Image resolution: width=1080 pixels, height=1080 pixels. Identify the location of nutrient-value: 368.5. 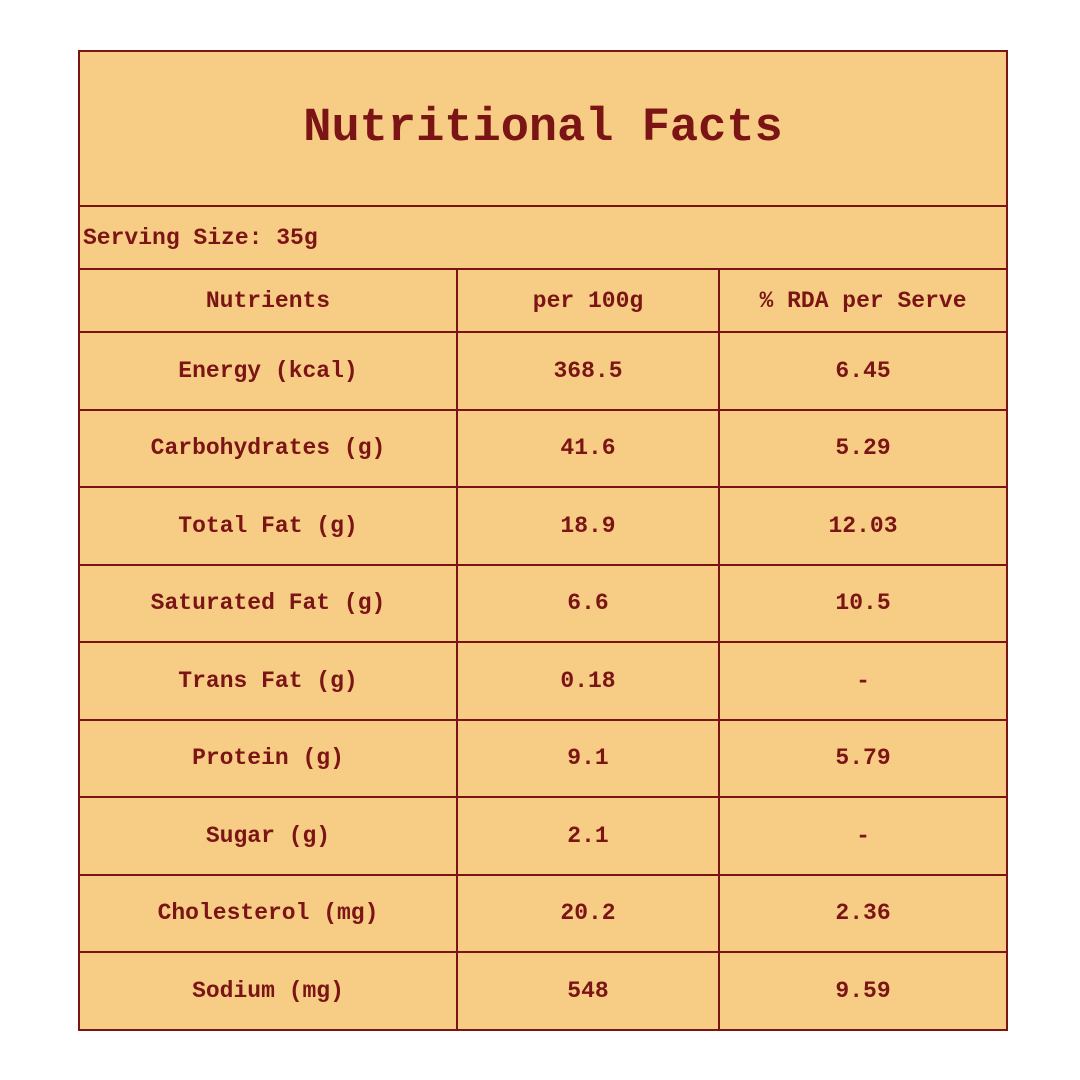
(588, 371).